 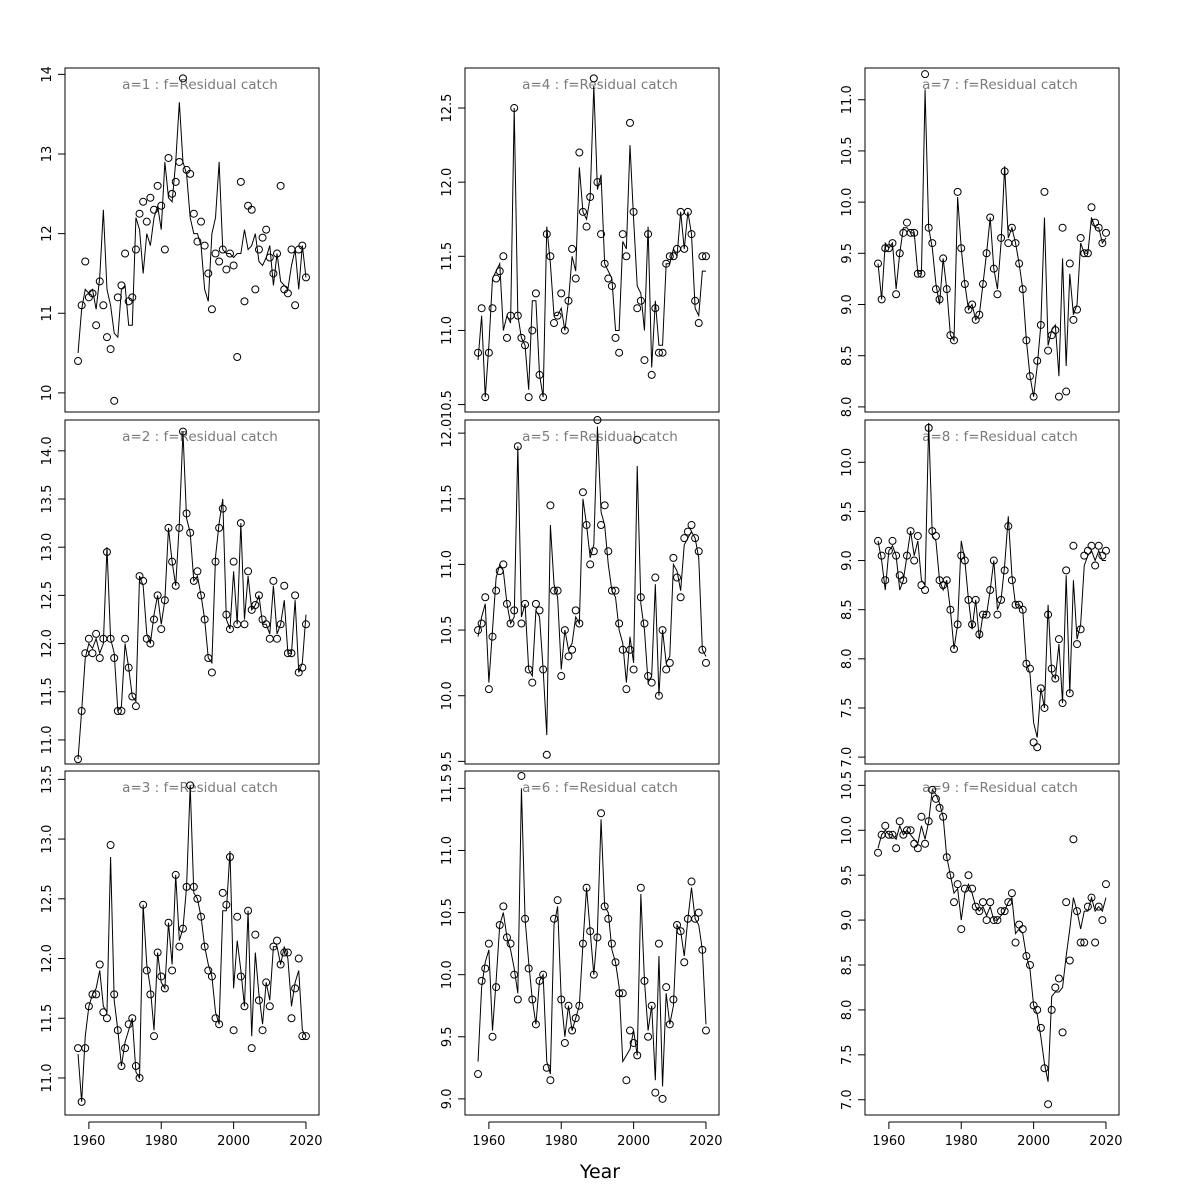 What do you see at coordinates (600, 788) in the screenshot?
I see `panel-title: a=6 : f=Residual catch` at bounding box center [600, 788].